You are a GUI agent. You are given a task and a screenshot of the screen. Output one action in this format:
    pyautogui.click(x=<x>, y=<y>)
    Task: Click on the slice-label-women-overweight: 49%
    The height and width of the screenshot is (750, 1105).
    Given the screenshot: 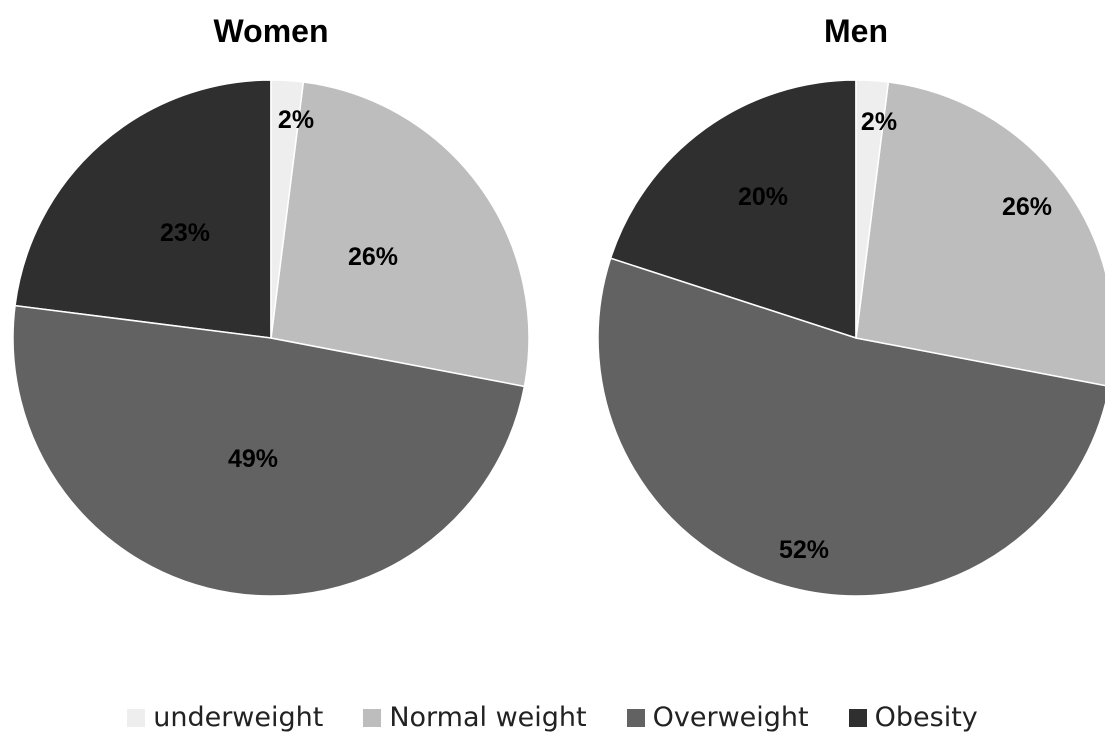 What is the action you would take?
    pyautogui.click(x=253, y=459)
    